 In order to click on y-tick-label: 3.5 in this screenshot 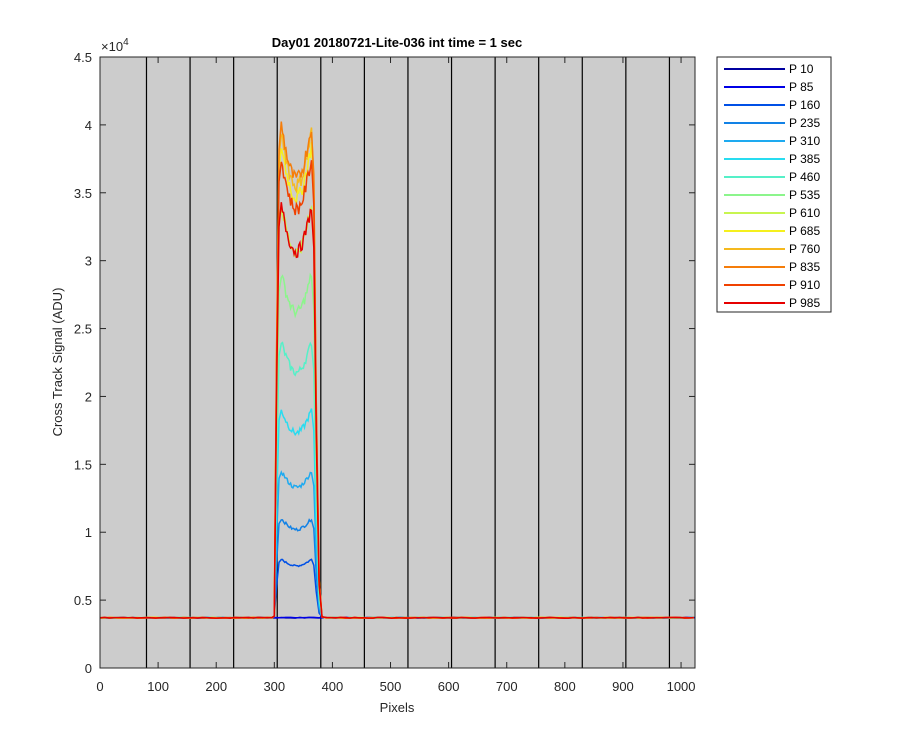, I will do `click(83, 193)`.